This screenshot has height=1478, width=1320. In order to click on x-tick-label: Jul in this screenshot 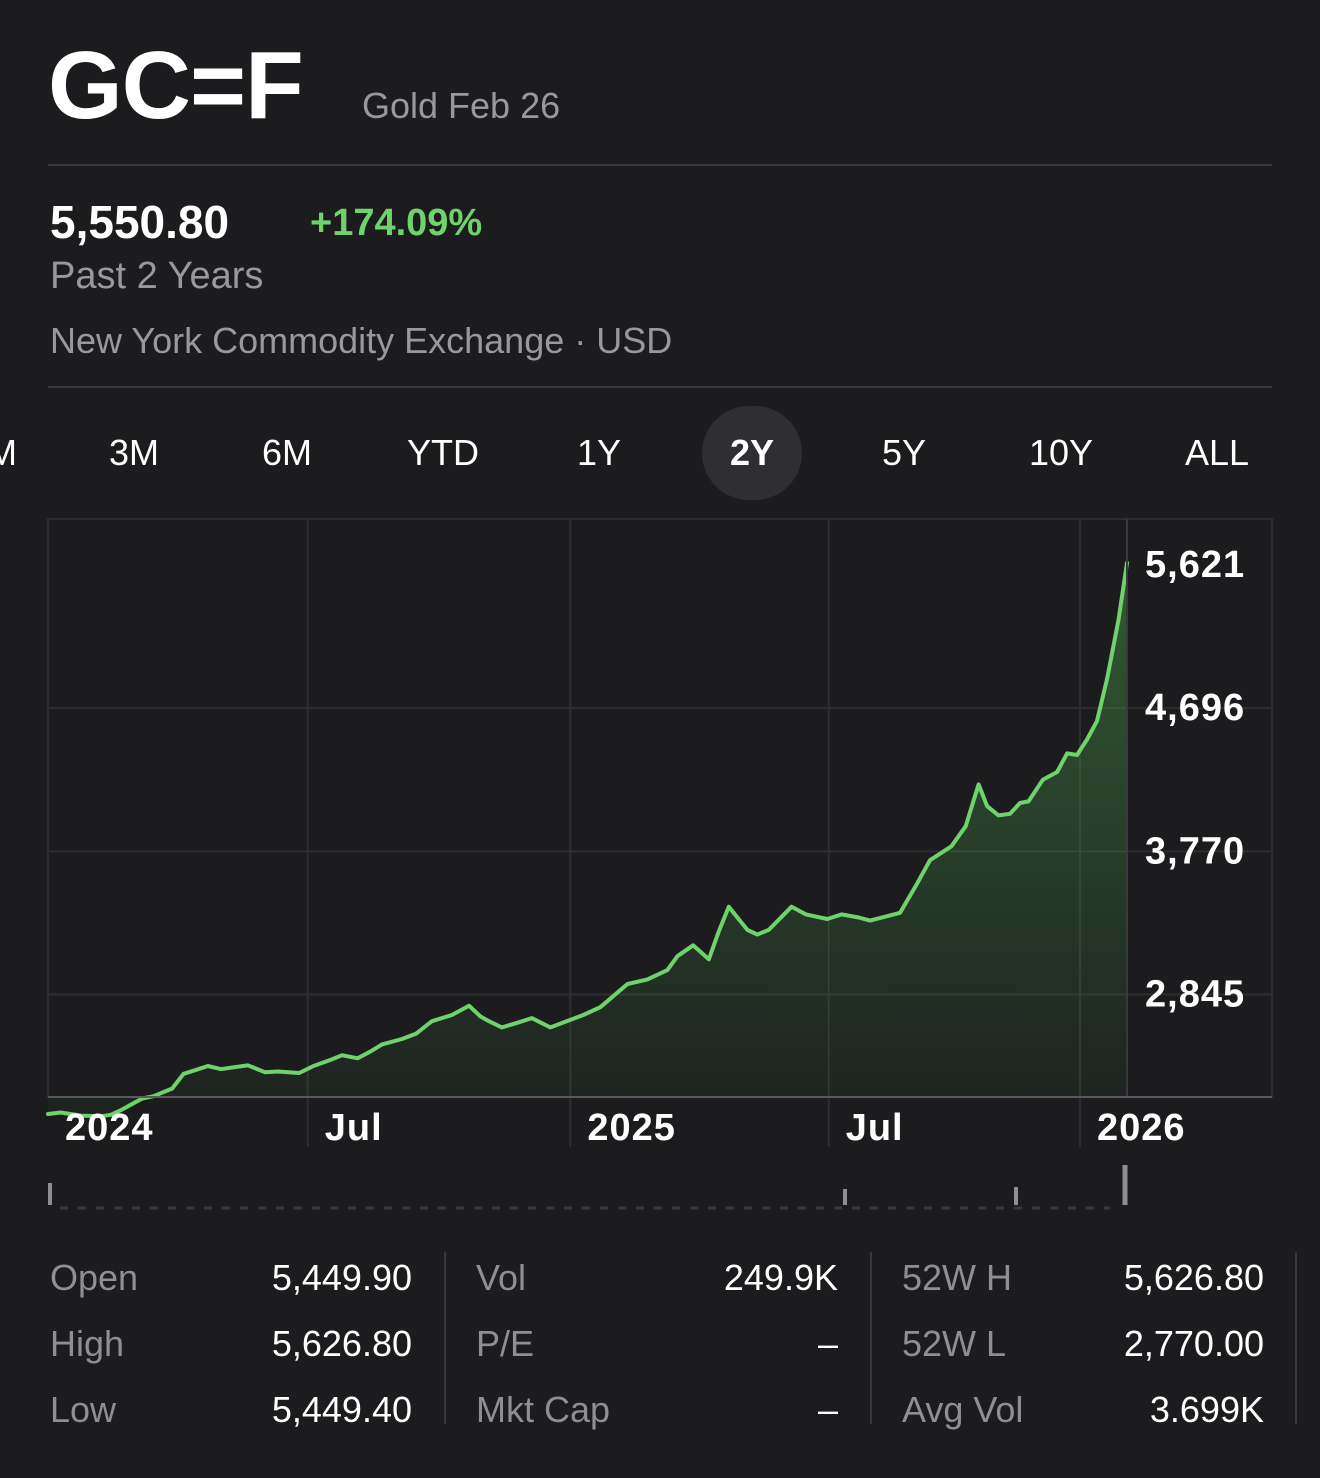, I will do `click(875, 1128)`.